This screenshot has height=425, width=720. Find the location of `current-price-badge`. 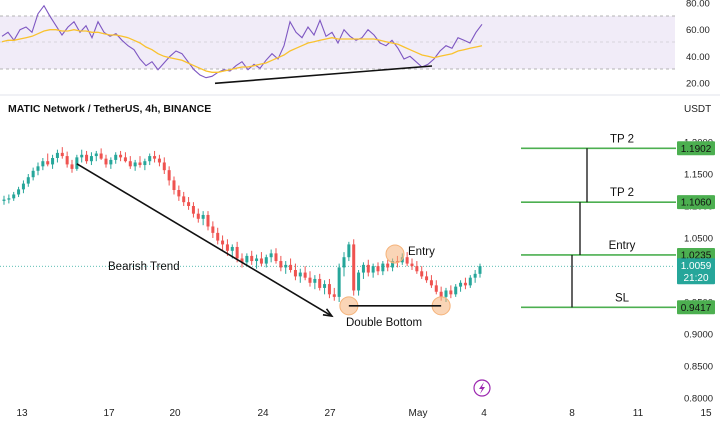

current-price-badge is located at coordinates (696, 271).